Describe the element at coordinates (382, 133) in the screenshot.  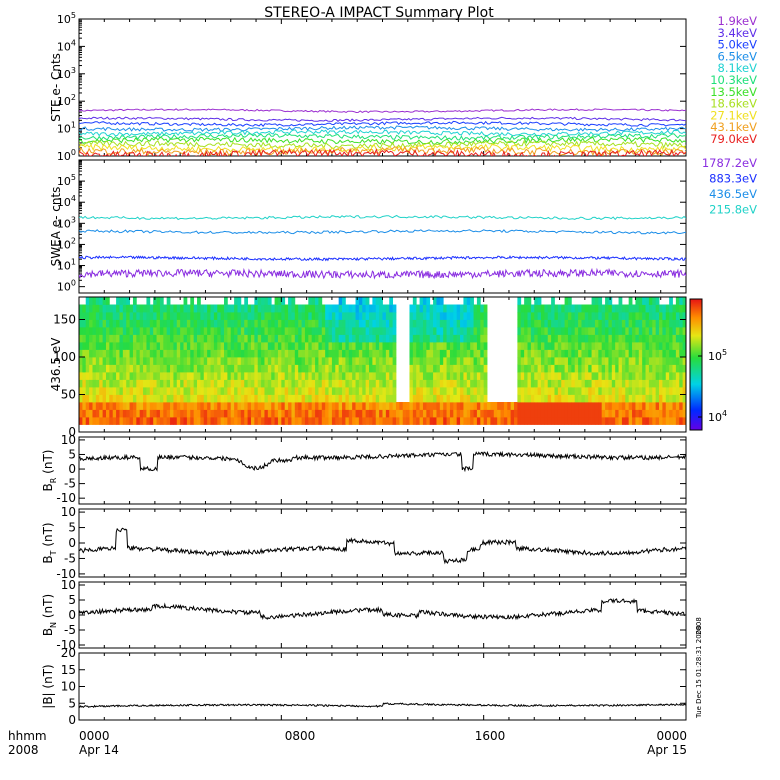
I see `series-line-8.1keV` at that location.